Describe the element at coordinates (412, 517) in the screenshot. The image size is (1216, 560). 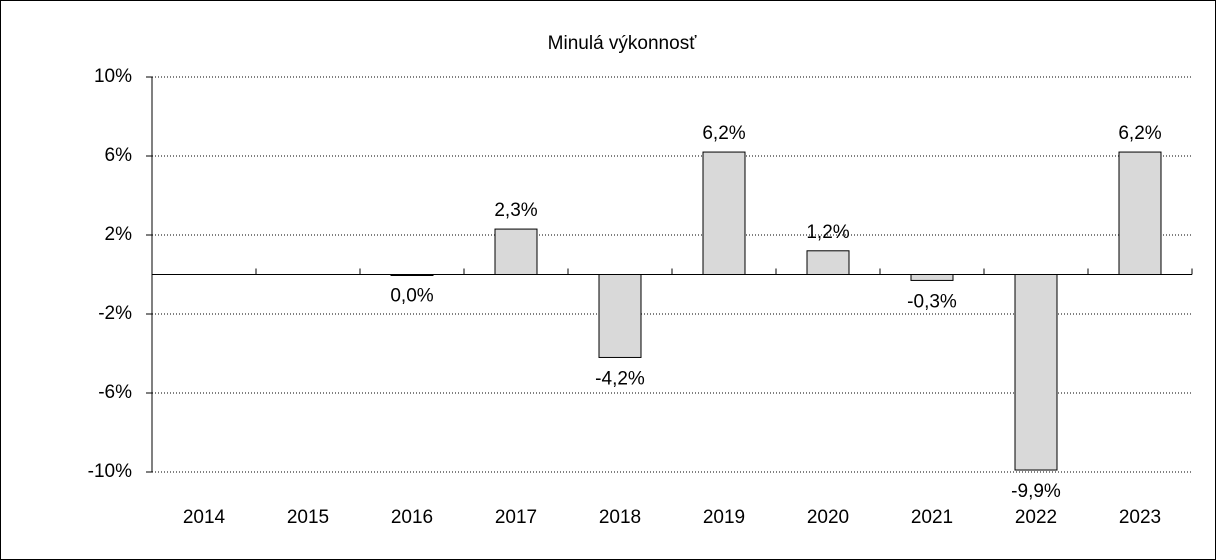
I see `x-tick-label: 2016` at that location.